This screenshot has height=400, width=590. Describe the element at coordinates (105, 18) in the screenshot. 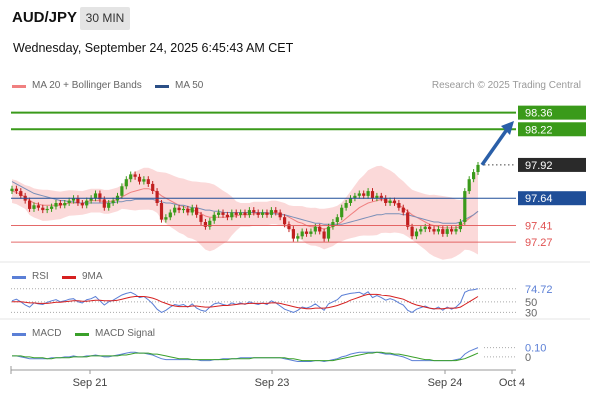

I see `timeframe-badge: 30 MIN` at that location.